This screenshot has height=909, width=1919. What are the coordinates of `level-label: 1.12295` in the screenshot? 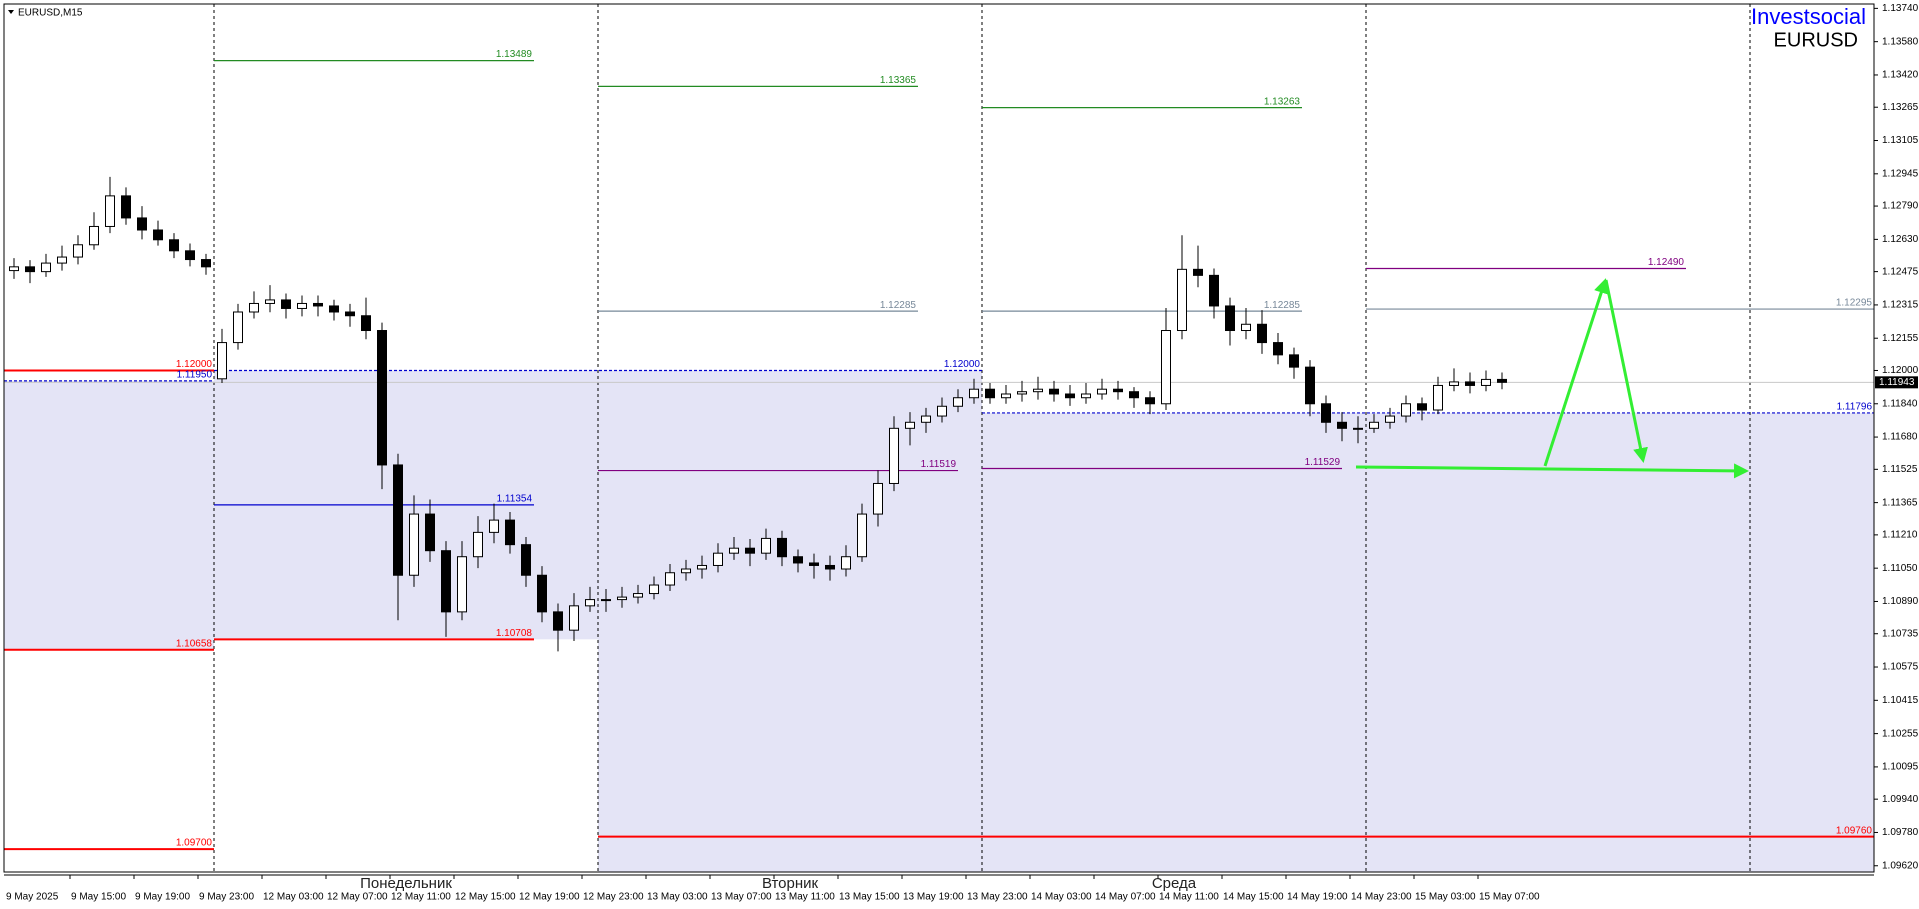 It's located at (1854, 303).